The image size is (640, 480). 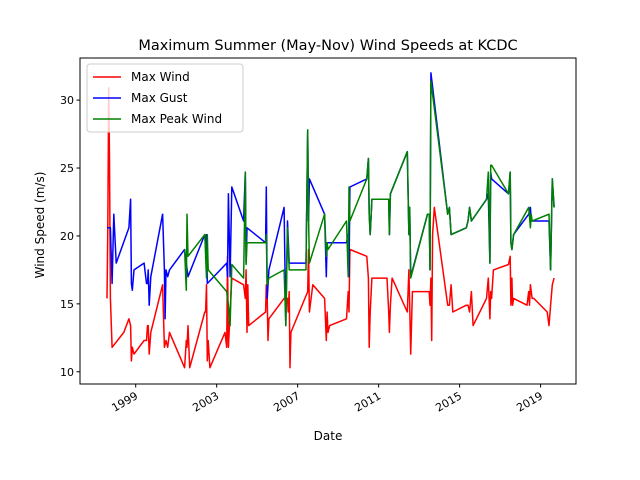 I want to click on legend: Max Wind Max Gust Max Peak Wind, so click(x=165, y=98).